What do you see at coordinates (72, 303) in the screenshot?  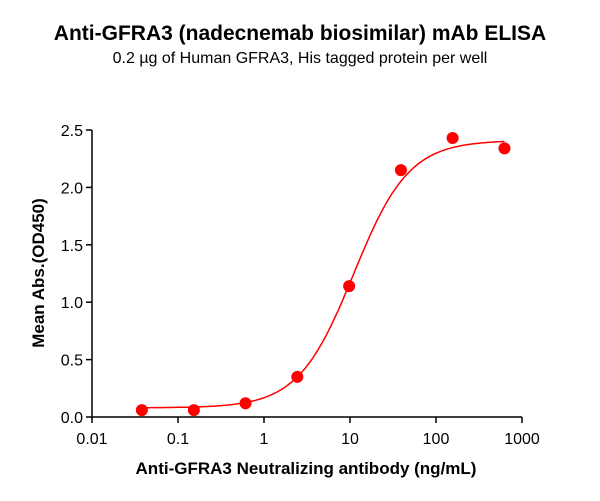 I see `y-tick-label: 1.0` at bounding box center [72, 303].